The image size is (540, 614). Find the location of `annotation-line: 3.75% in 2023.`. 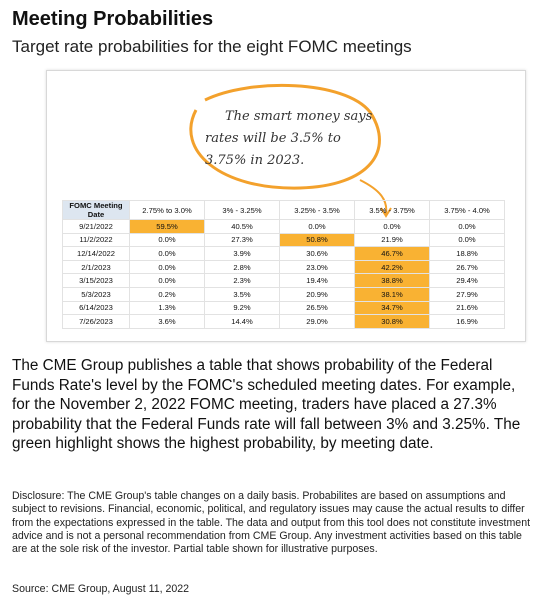

annotation-line: 3.75% in 2023. is located at coordinates (254, 160).